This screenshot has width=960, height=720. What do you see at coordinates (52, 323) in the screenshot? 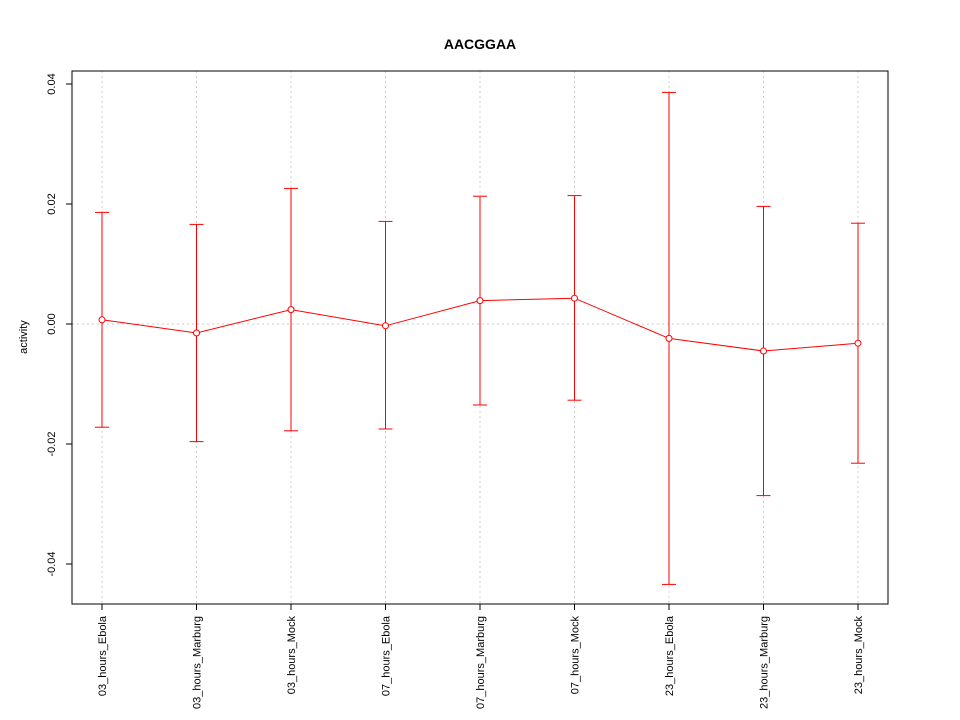
I see `y-tick-label: 0.00` at bounding box center [52, 323].